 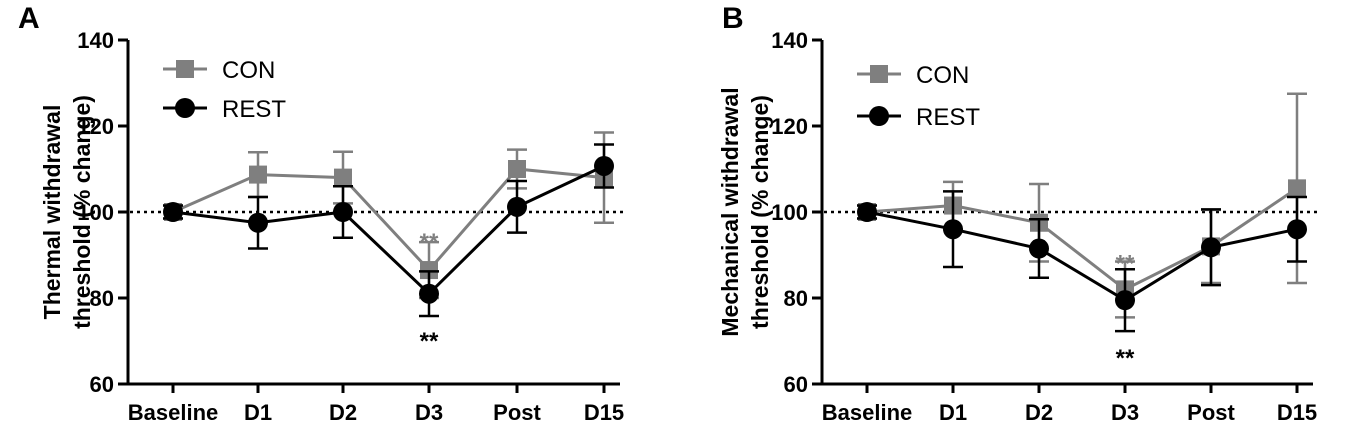 I want to click on series-con, so click(x=388, y=215).